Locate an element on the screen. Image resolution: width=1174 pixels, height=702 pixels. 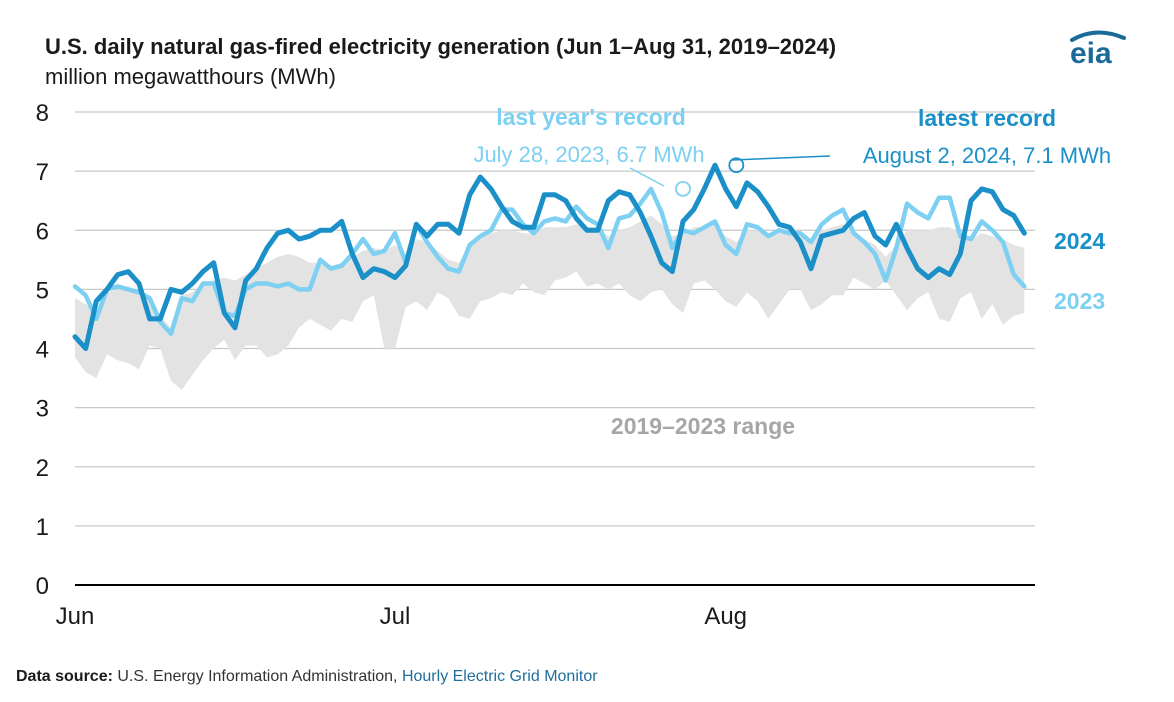
y-axis-ticks: 0 1 2 3 4 5 6 7 8 is located at coordinates (42, 350).